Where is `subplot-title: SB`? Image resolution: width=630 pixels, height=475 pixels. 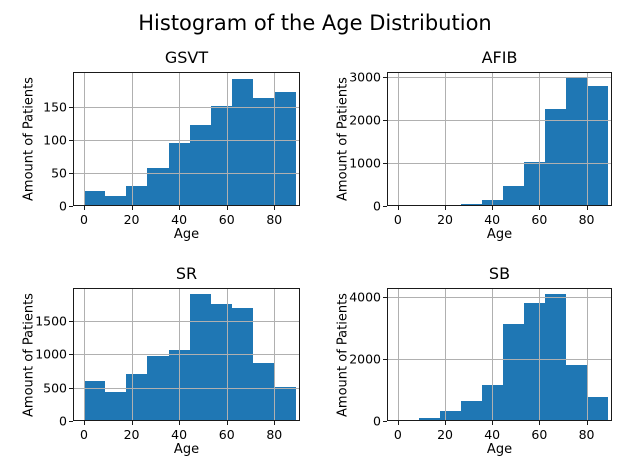 subplot-title: SB is located at coordinates (499, 273).